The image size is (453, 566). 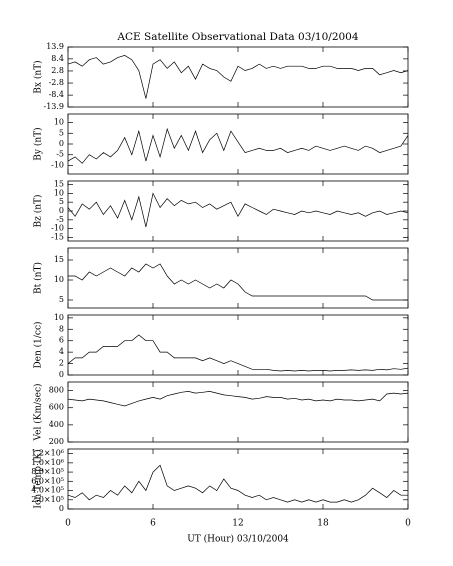 What do you see at coordinates (47, 480) in the screenshot?
I see `y-tick-label: 6.0×10⁵` at bounding box center [47, 480].